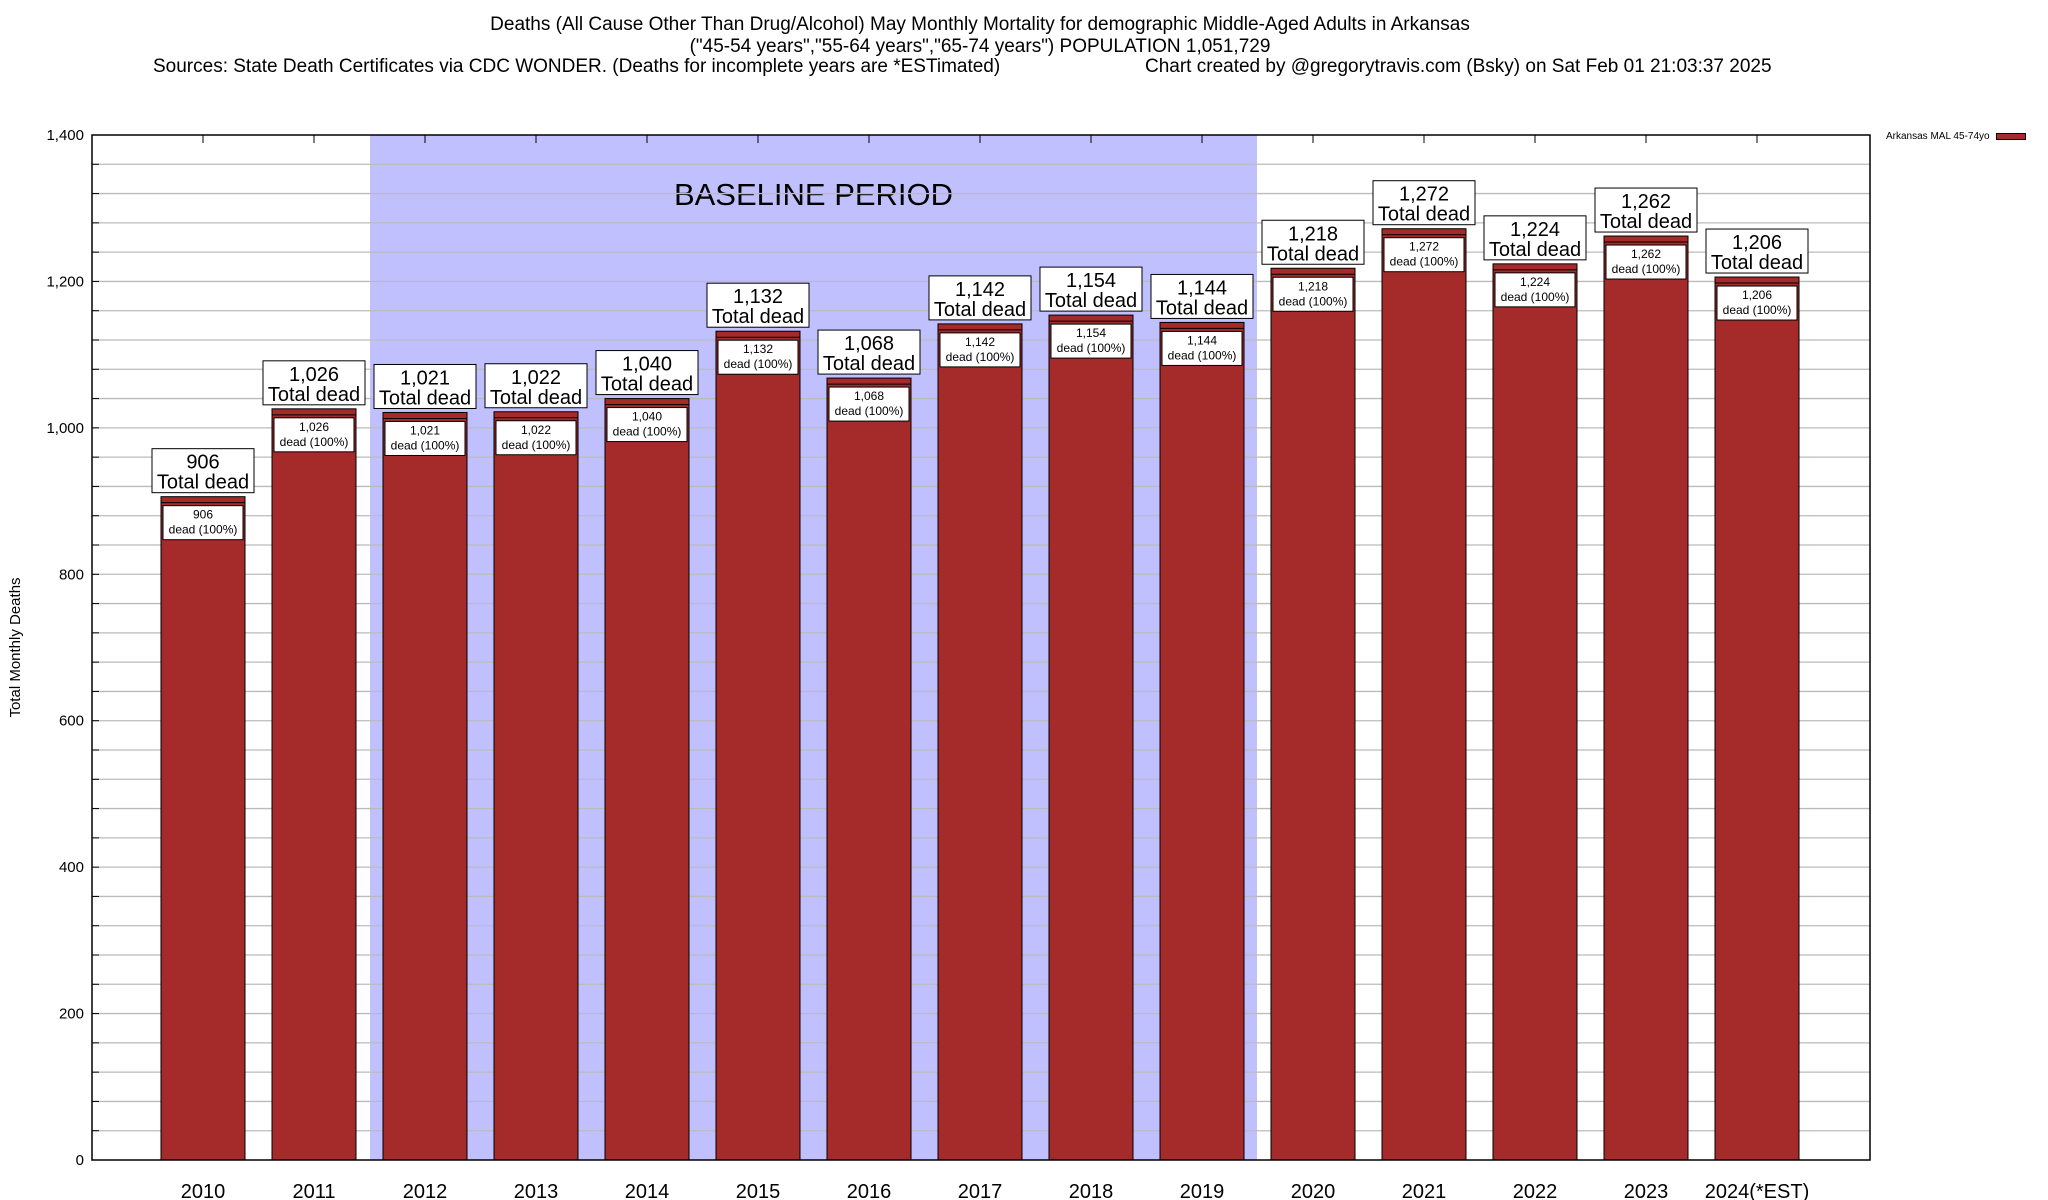 This screenshot has width=2048, height=1200. What do you see at coordinates (1091, 333) in the screenshot?
I see `inner-label-value: 1,154` at bounding box center [1091, 333].